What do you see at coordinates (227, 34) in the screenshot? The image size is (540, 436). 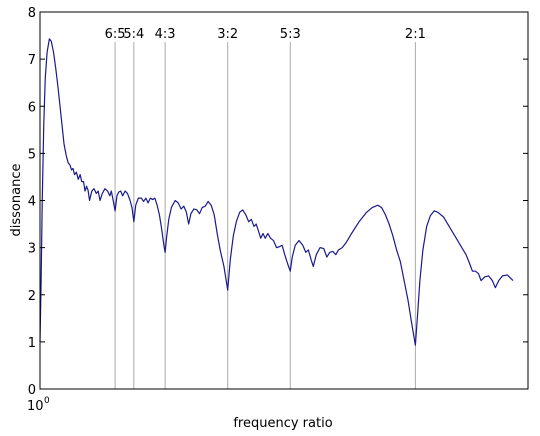 I see `ratio-label-3-2: 3:2` at bounding box center [227, 34].